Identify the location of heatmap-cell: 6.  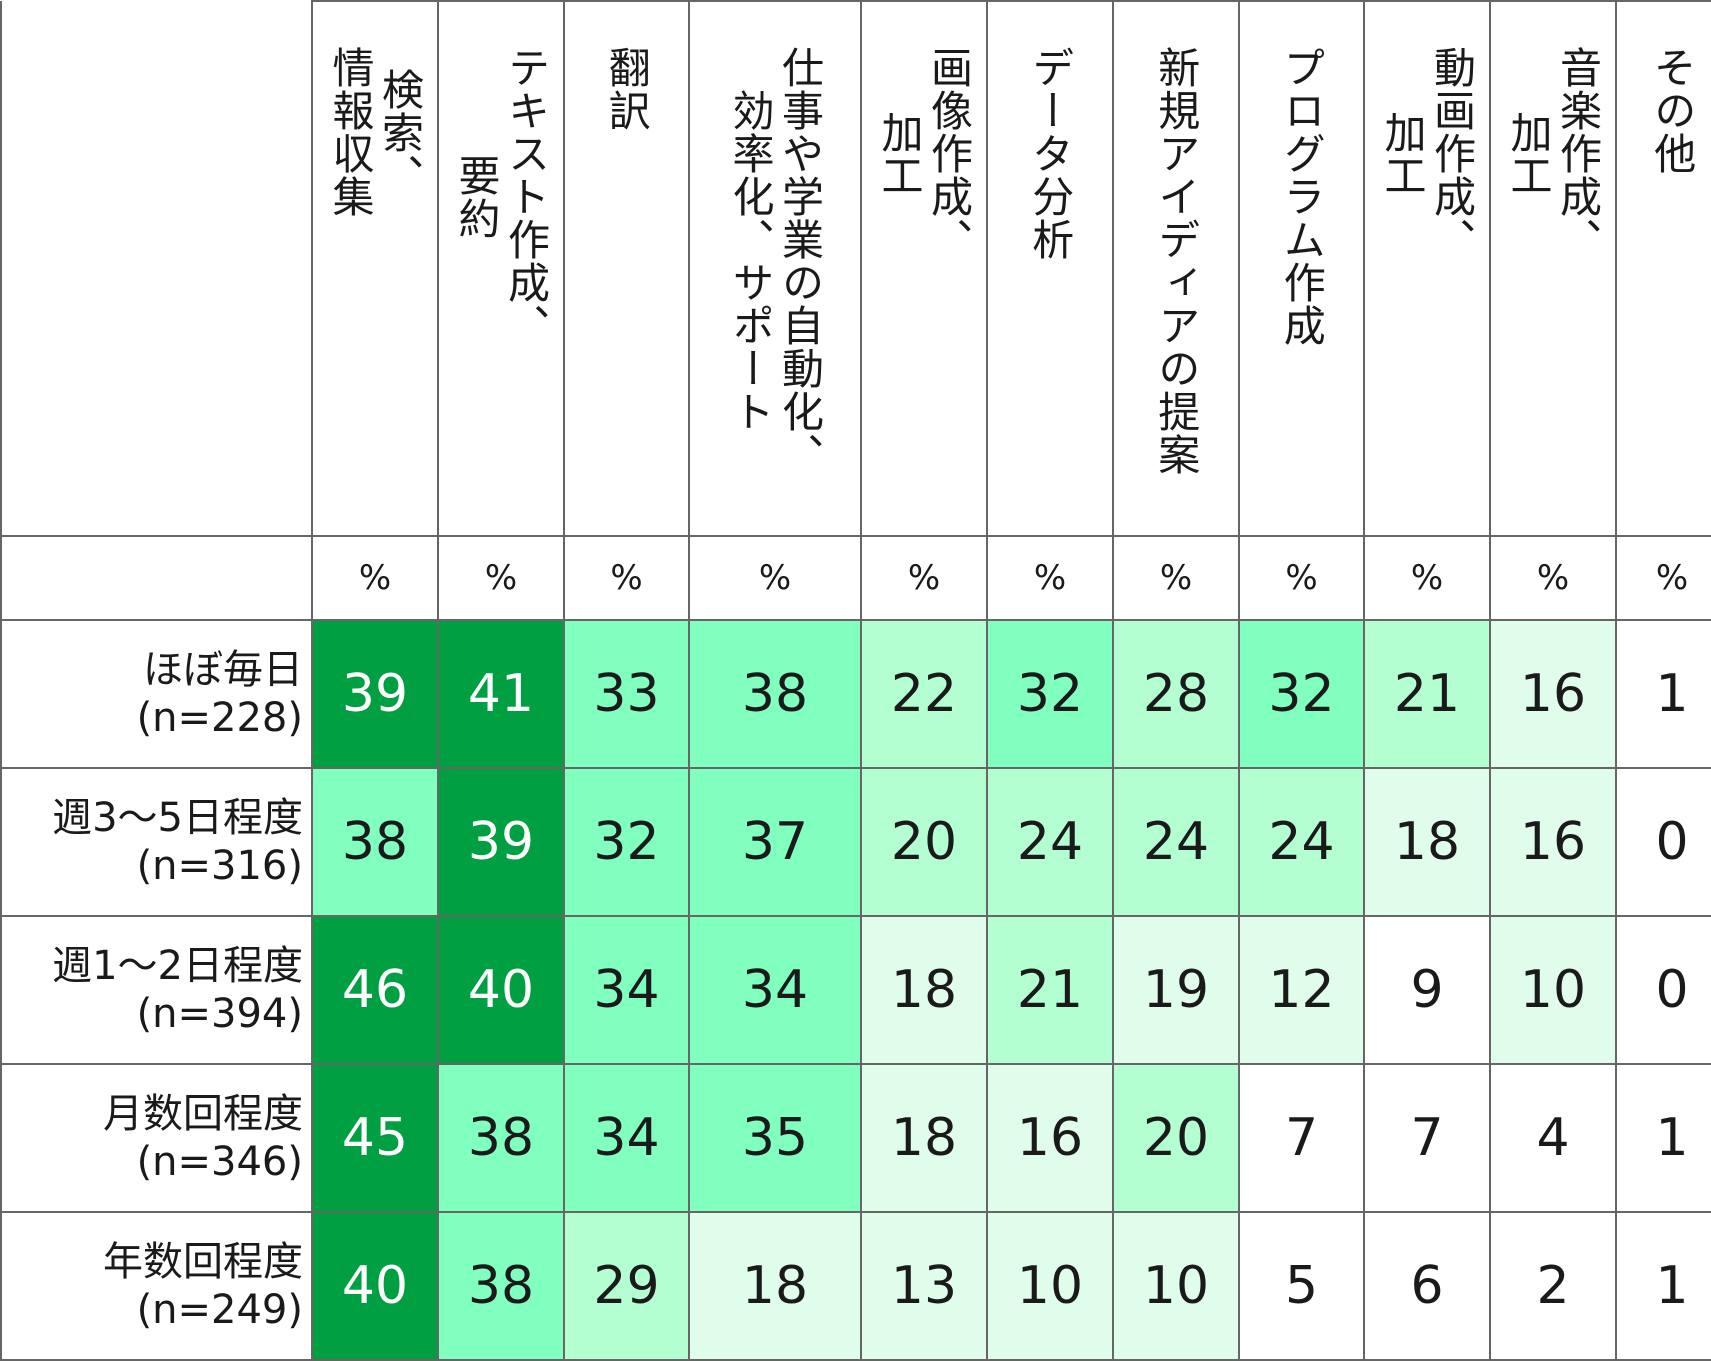
(1427, 1286).